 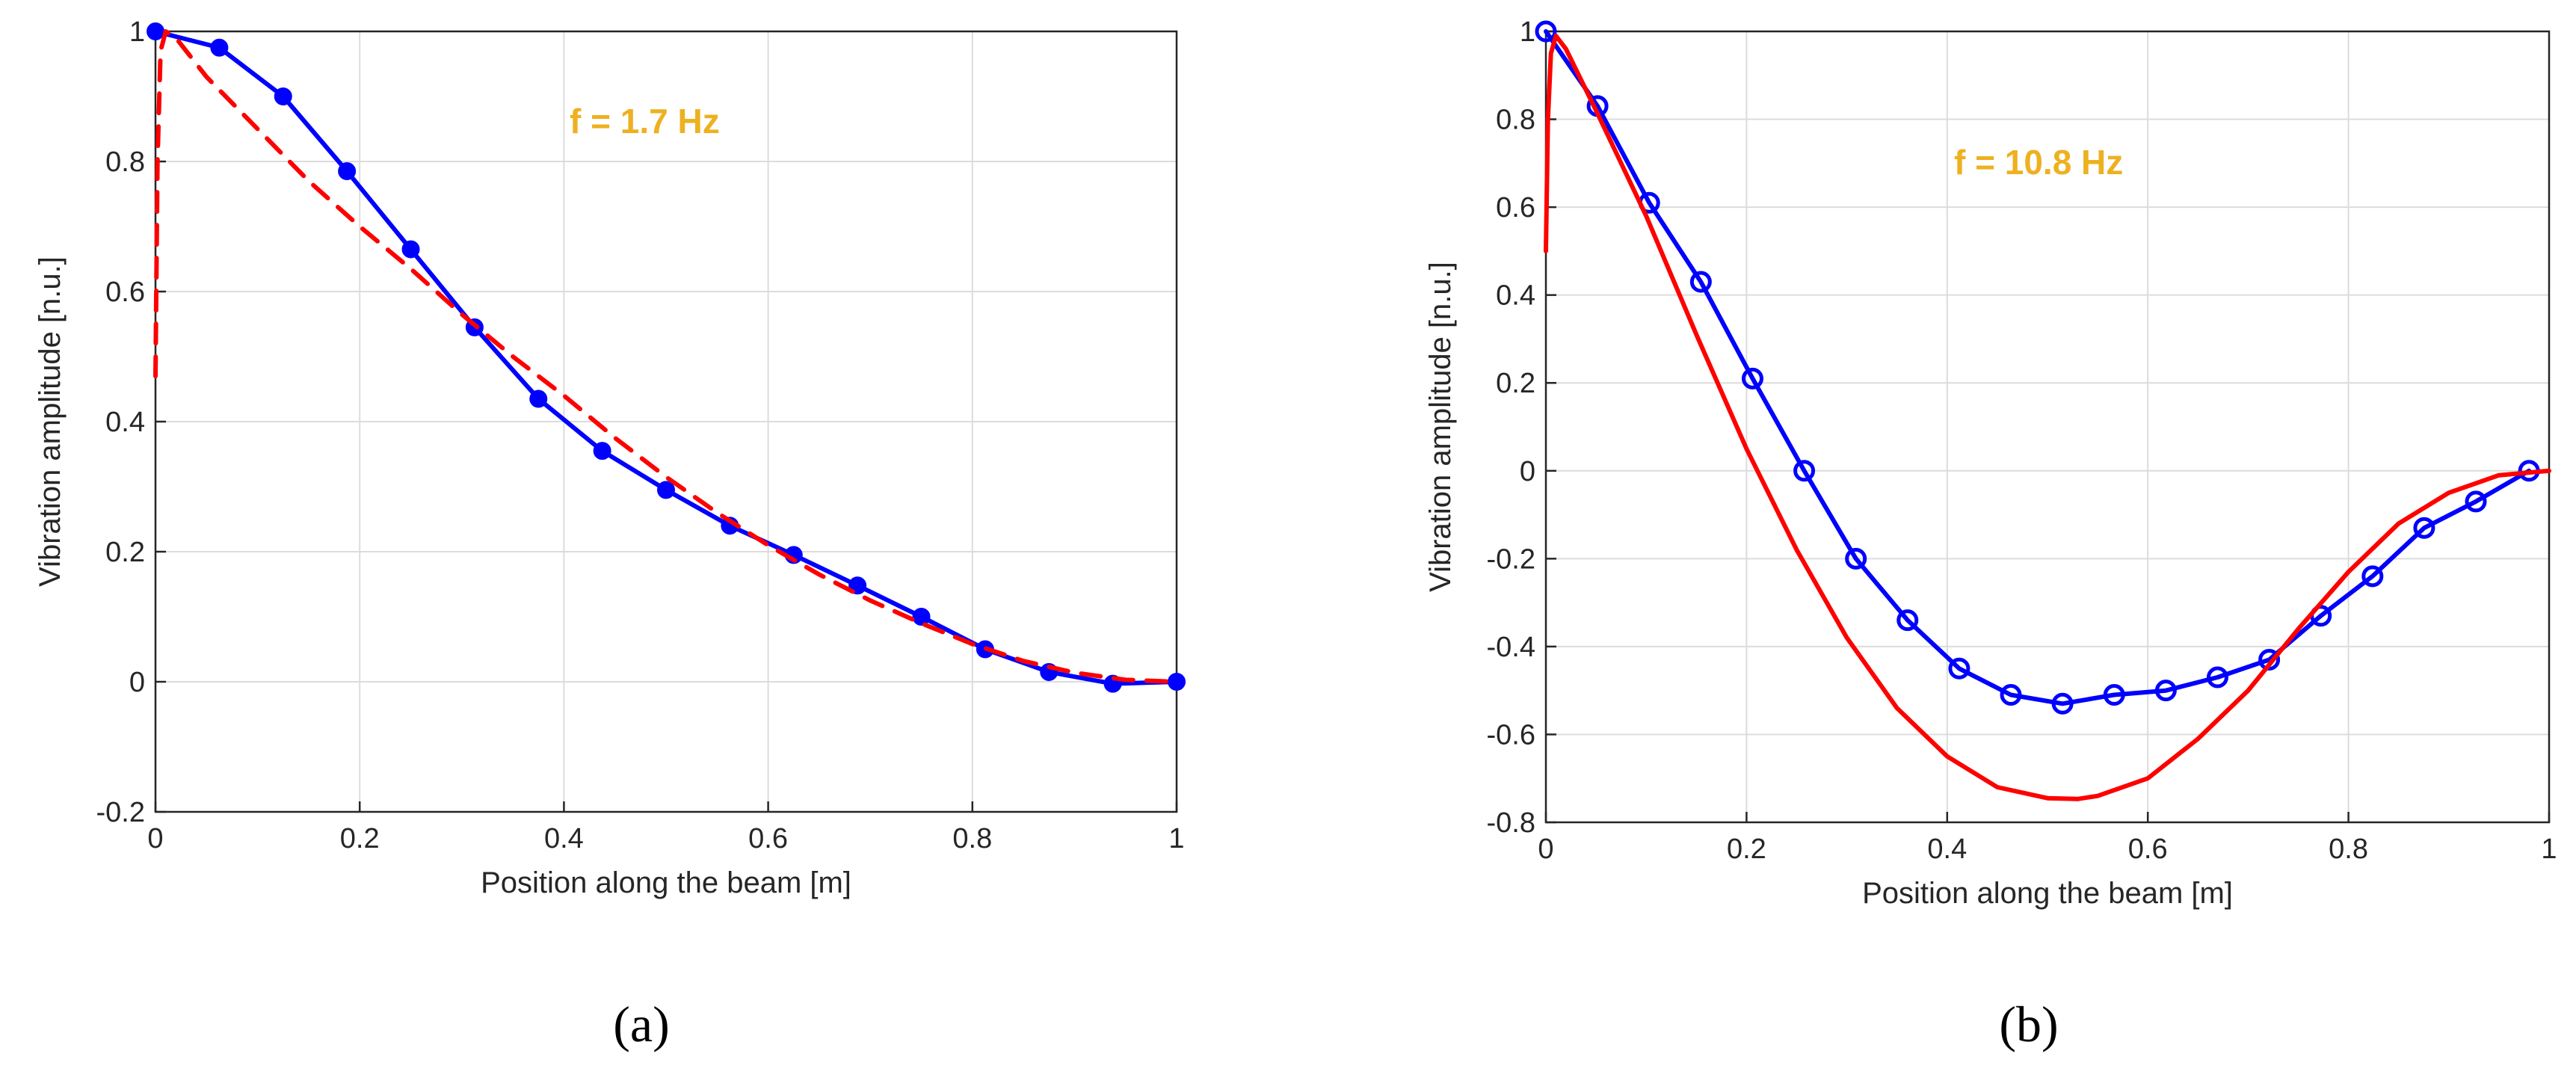 What do you see at coordinates (641, 1024) in the screenshot?
I see `panel-caption: (a)` at bounding box center [641, 1024].